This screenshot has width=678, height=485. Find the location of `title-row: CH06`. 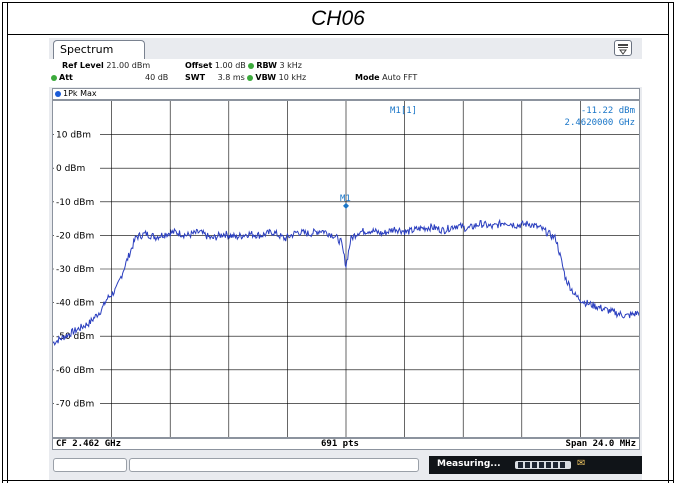

title-row: CH06 is located at coordinates (338, 18).